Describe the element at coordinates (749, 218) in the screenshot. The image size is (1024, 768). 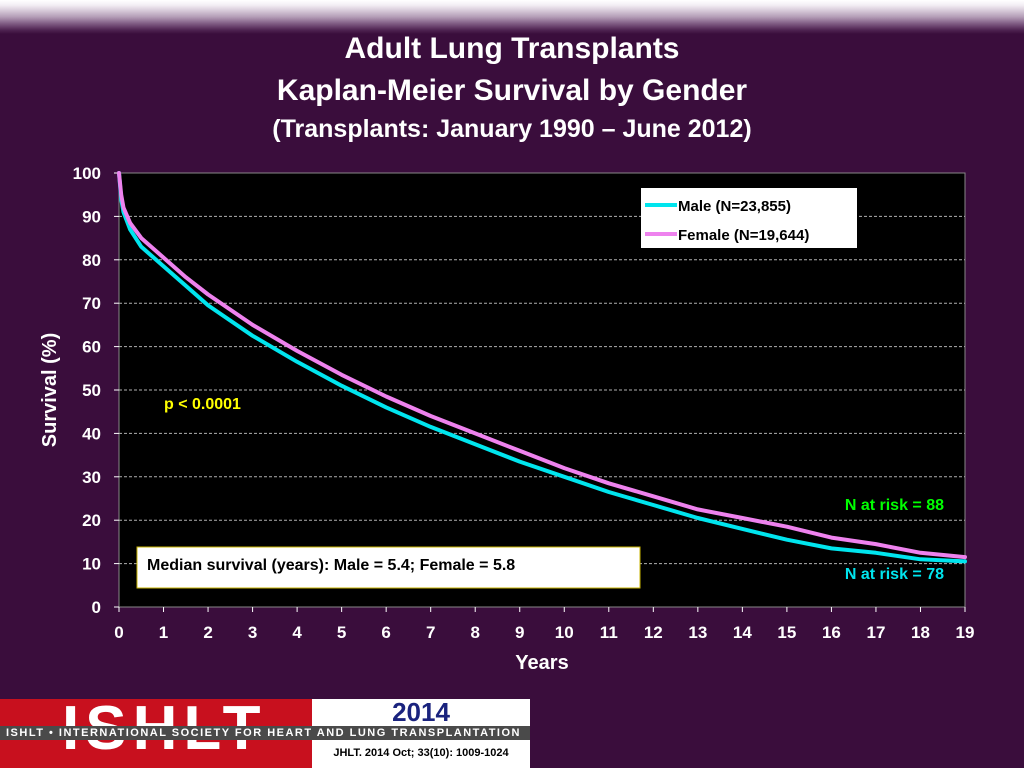
I see `legend: Male (N=23,855) Female (N=19,644)` at that location.